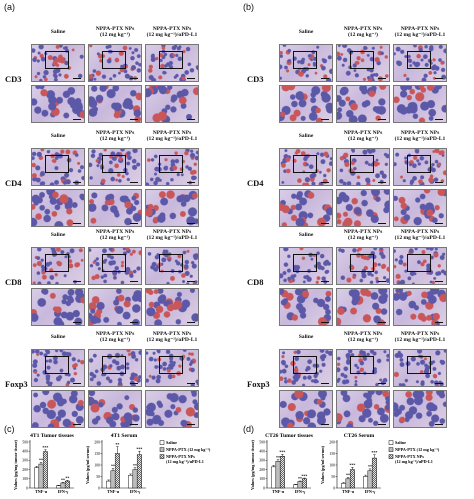 Image resolution: width=474 pixels, height=499 pixels. What do you see at coordinates (264, 488) in the screenshot?
I see `y-tick-label-2-0: 0` at bounding box center [264, 488].